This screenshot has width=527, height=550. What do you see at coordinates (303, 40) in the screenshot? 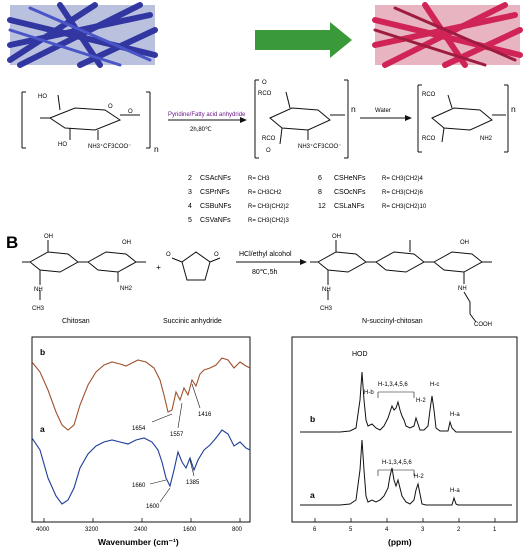
I see `green-arrow` at bounding box center [303, 40].